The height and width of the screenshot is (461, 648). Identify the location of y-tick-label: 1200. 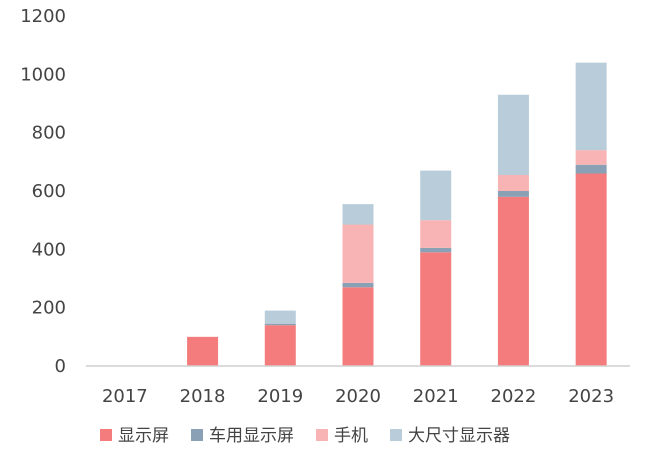
(43, 16).